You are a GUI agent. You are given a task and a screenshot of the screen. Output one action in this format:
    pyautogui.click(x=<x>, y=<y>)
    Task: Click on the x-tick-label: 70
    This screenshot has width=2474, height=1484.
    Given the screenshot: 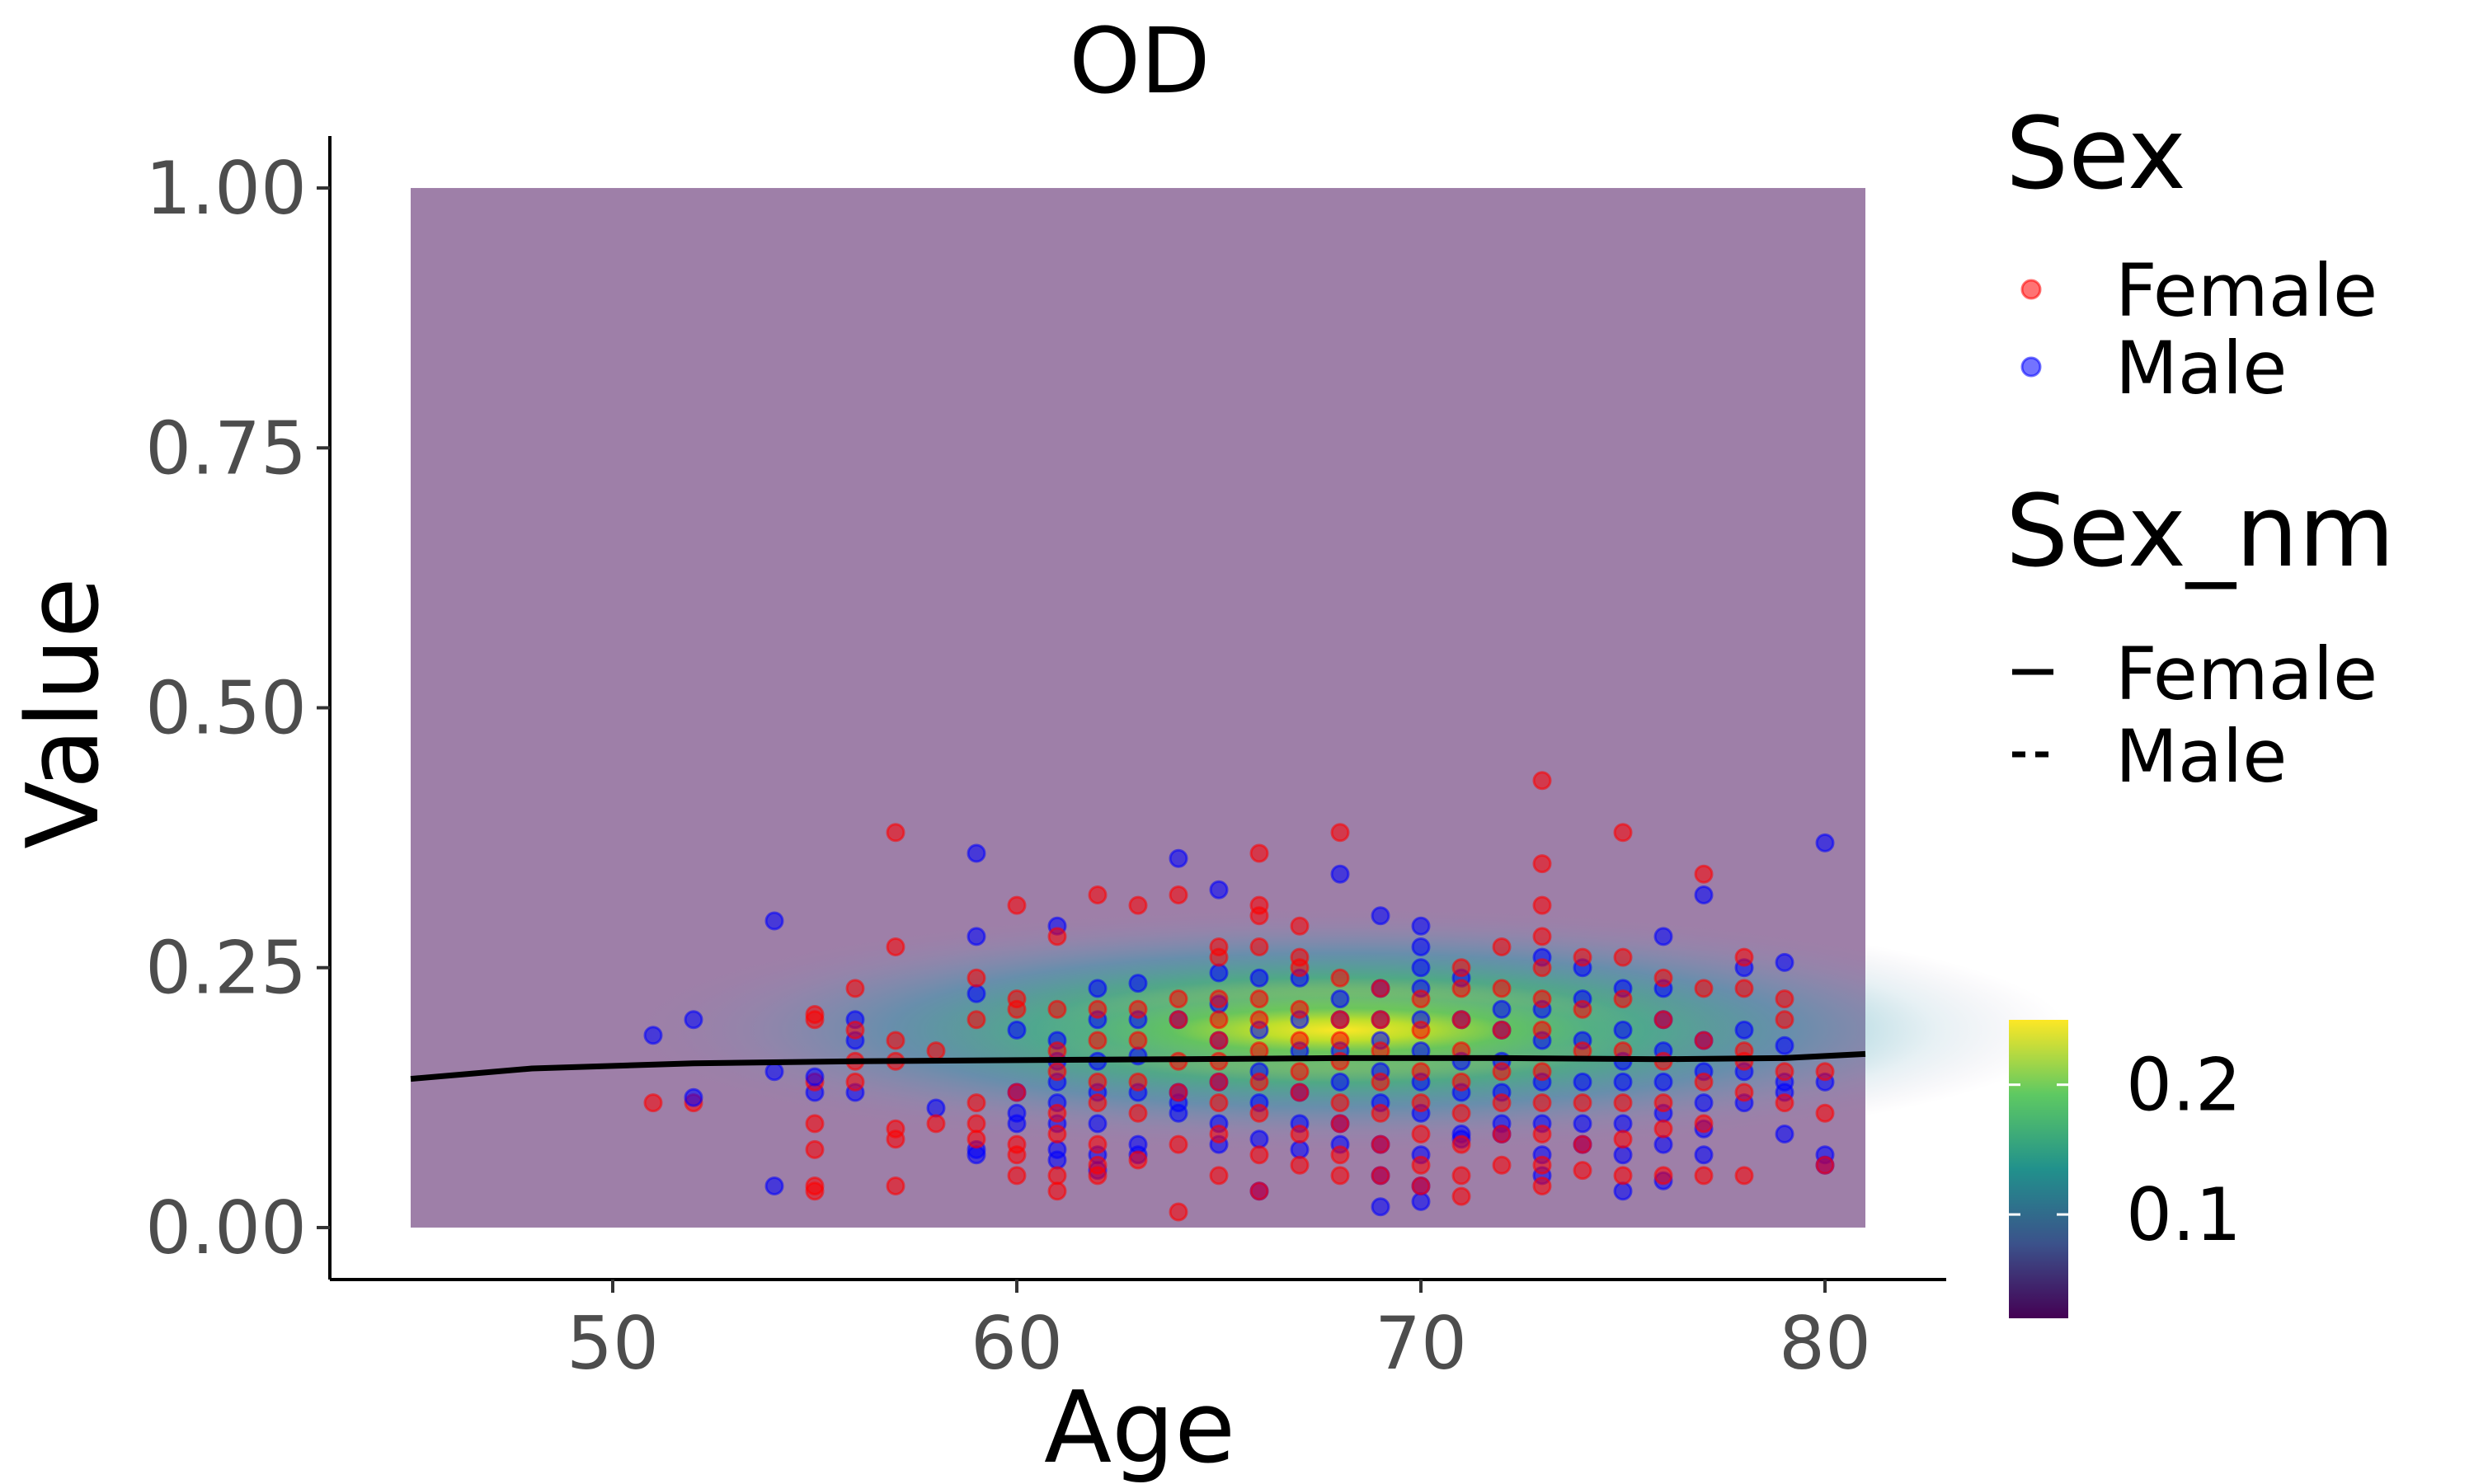 What is the action you would take?
    pyautogui.click(x=1421, y=1343)
    